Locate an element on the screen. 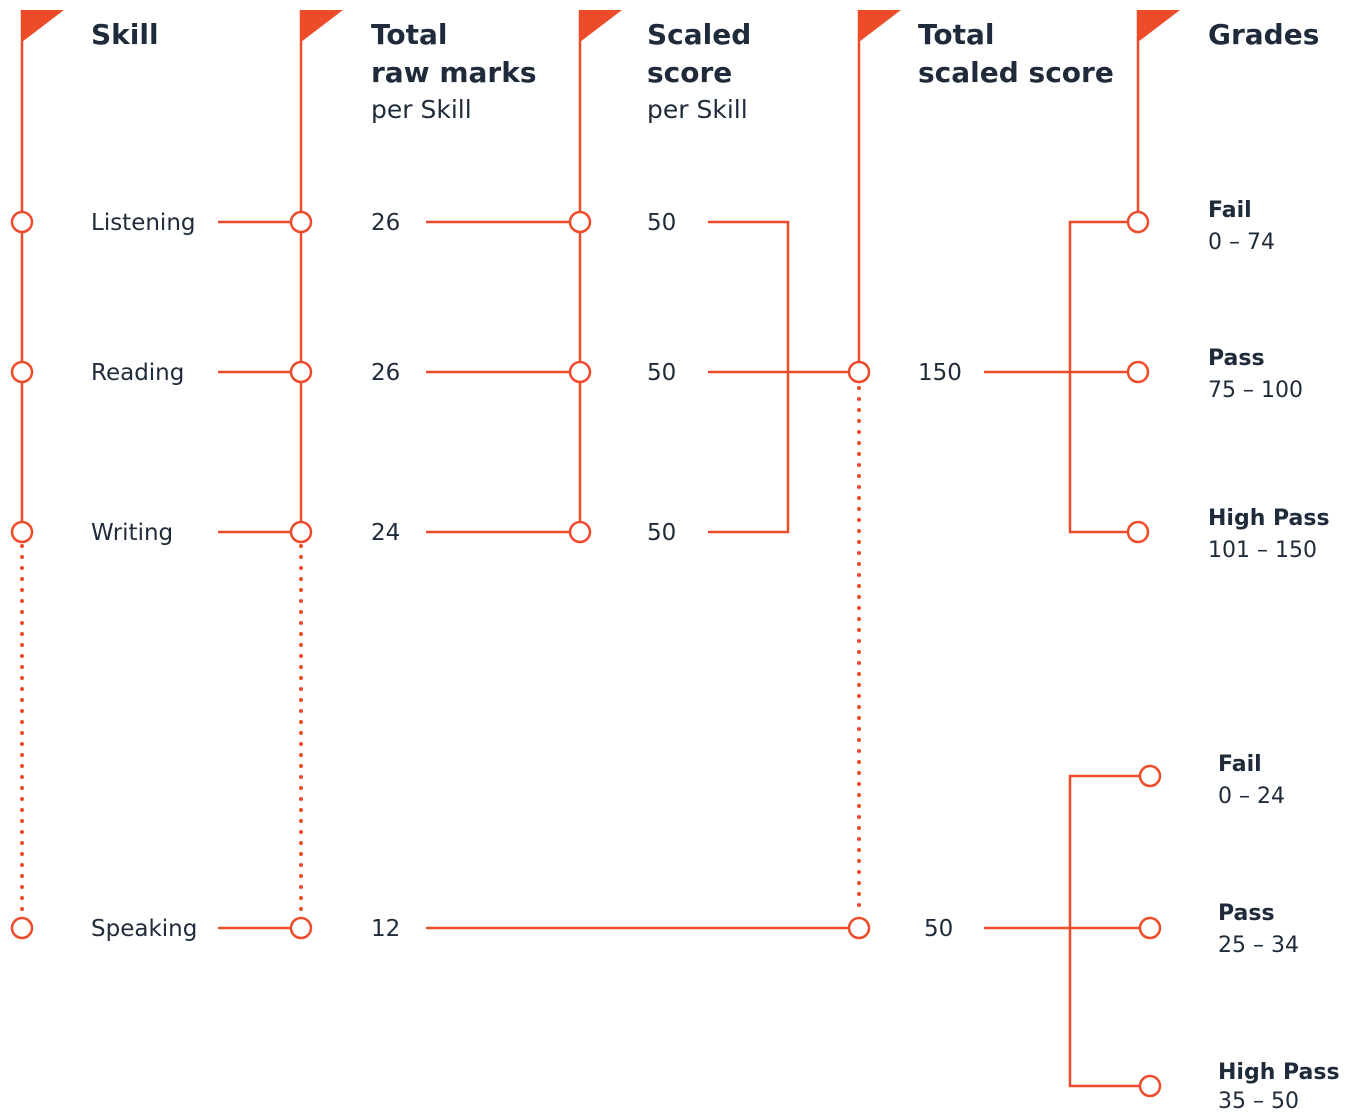 The height and width of the screenshot is (1119, 1349). grade-speaking-fail-label: Fail is located at coordinates (1240, 764).